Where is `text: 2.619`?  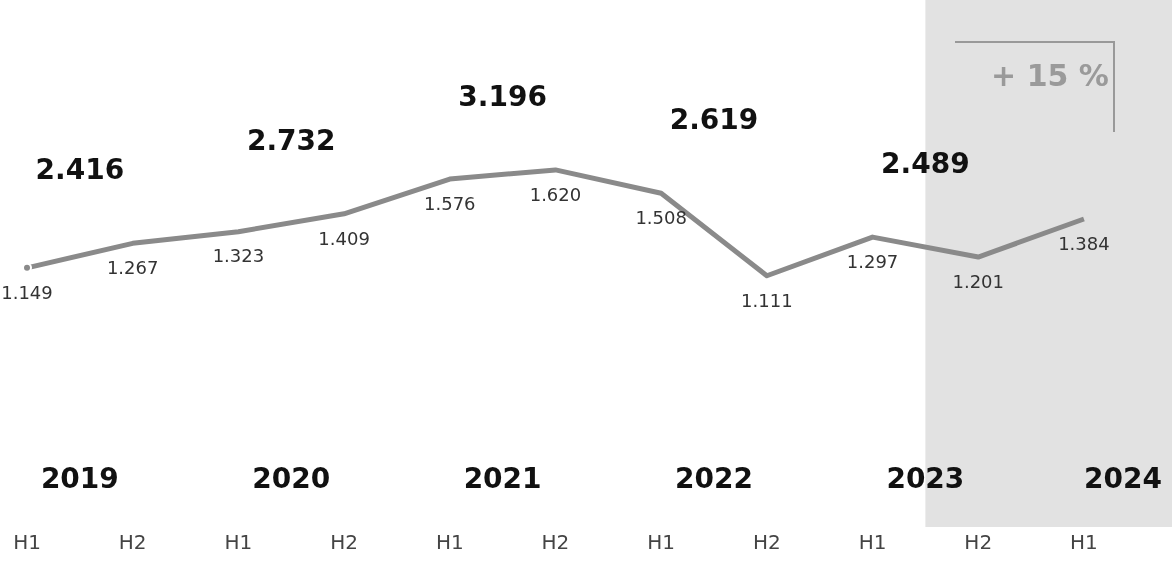 text: 2.619 is located at coordinates (714, 120).